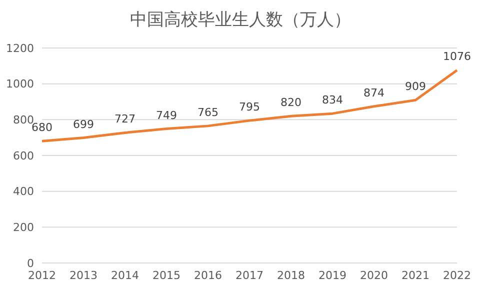 The image size is (481, 289). What do you see at coordinates (374, 93) in the screenshot?
I see `data-label: 874` at bounding box center [374, 93].